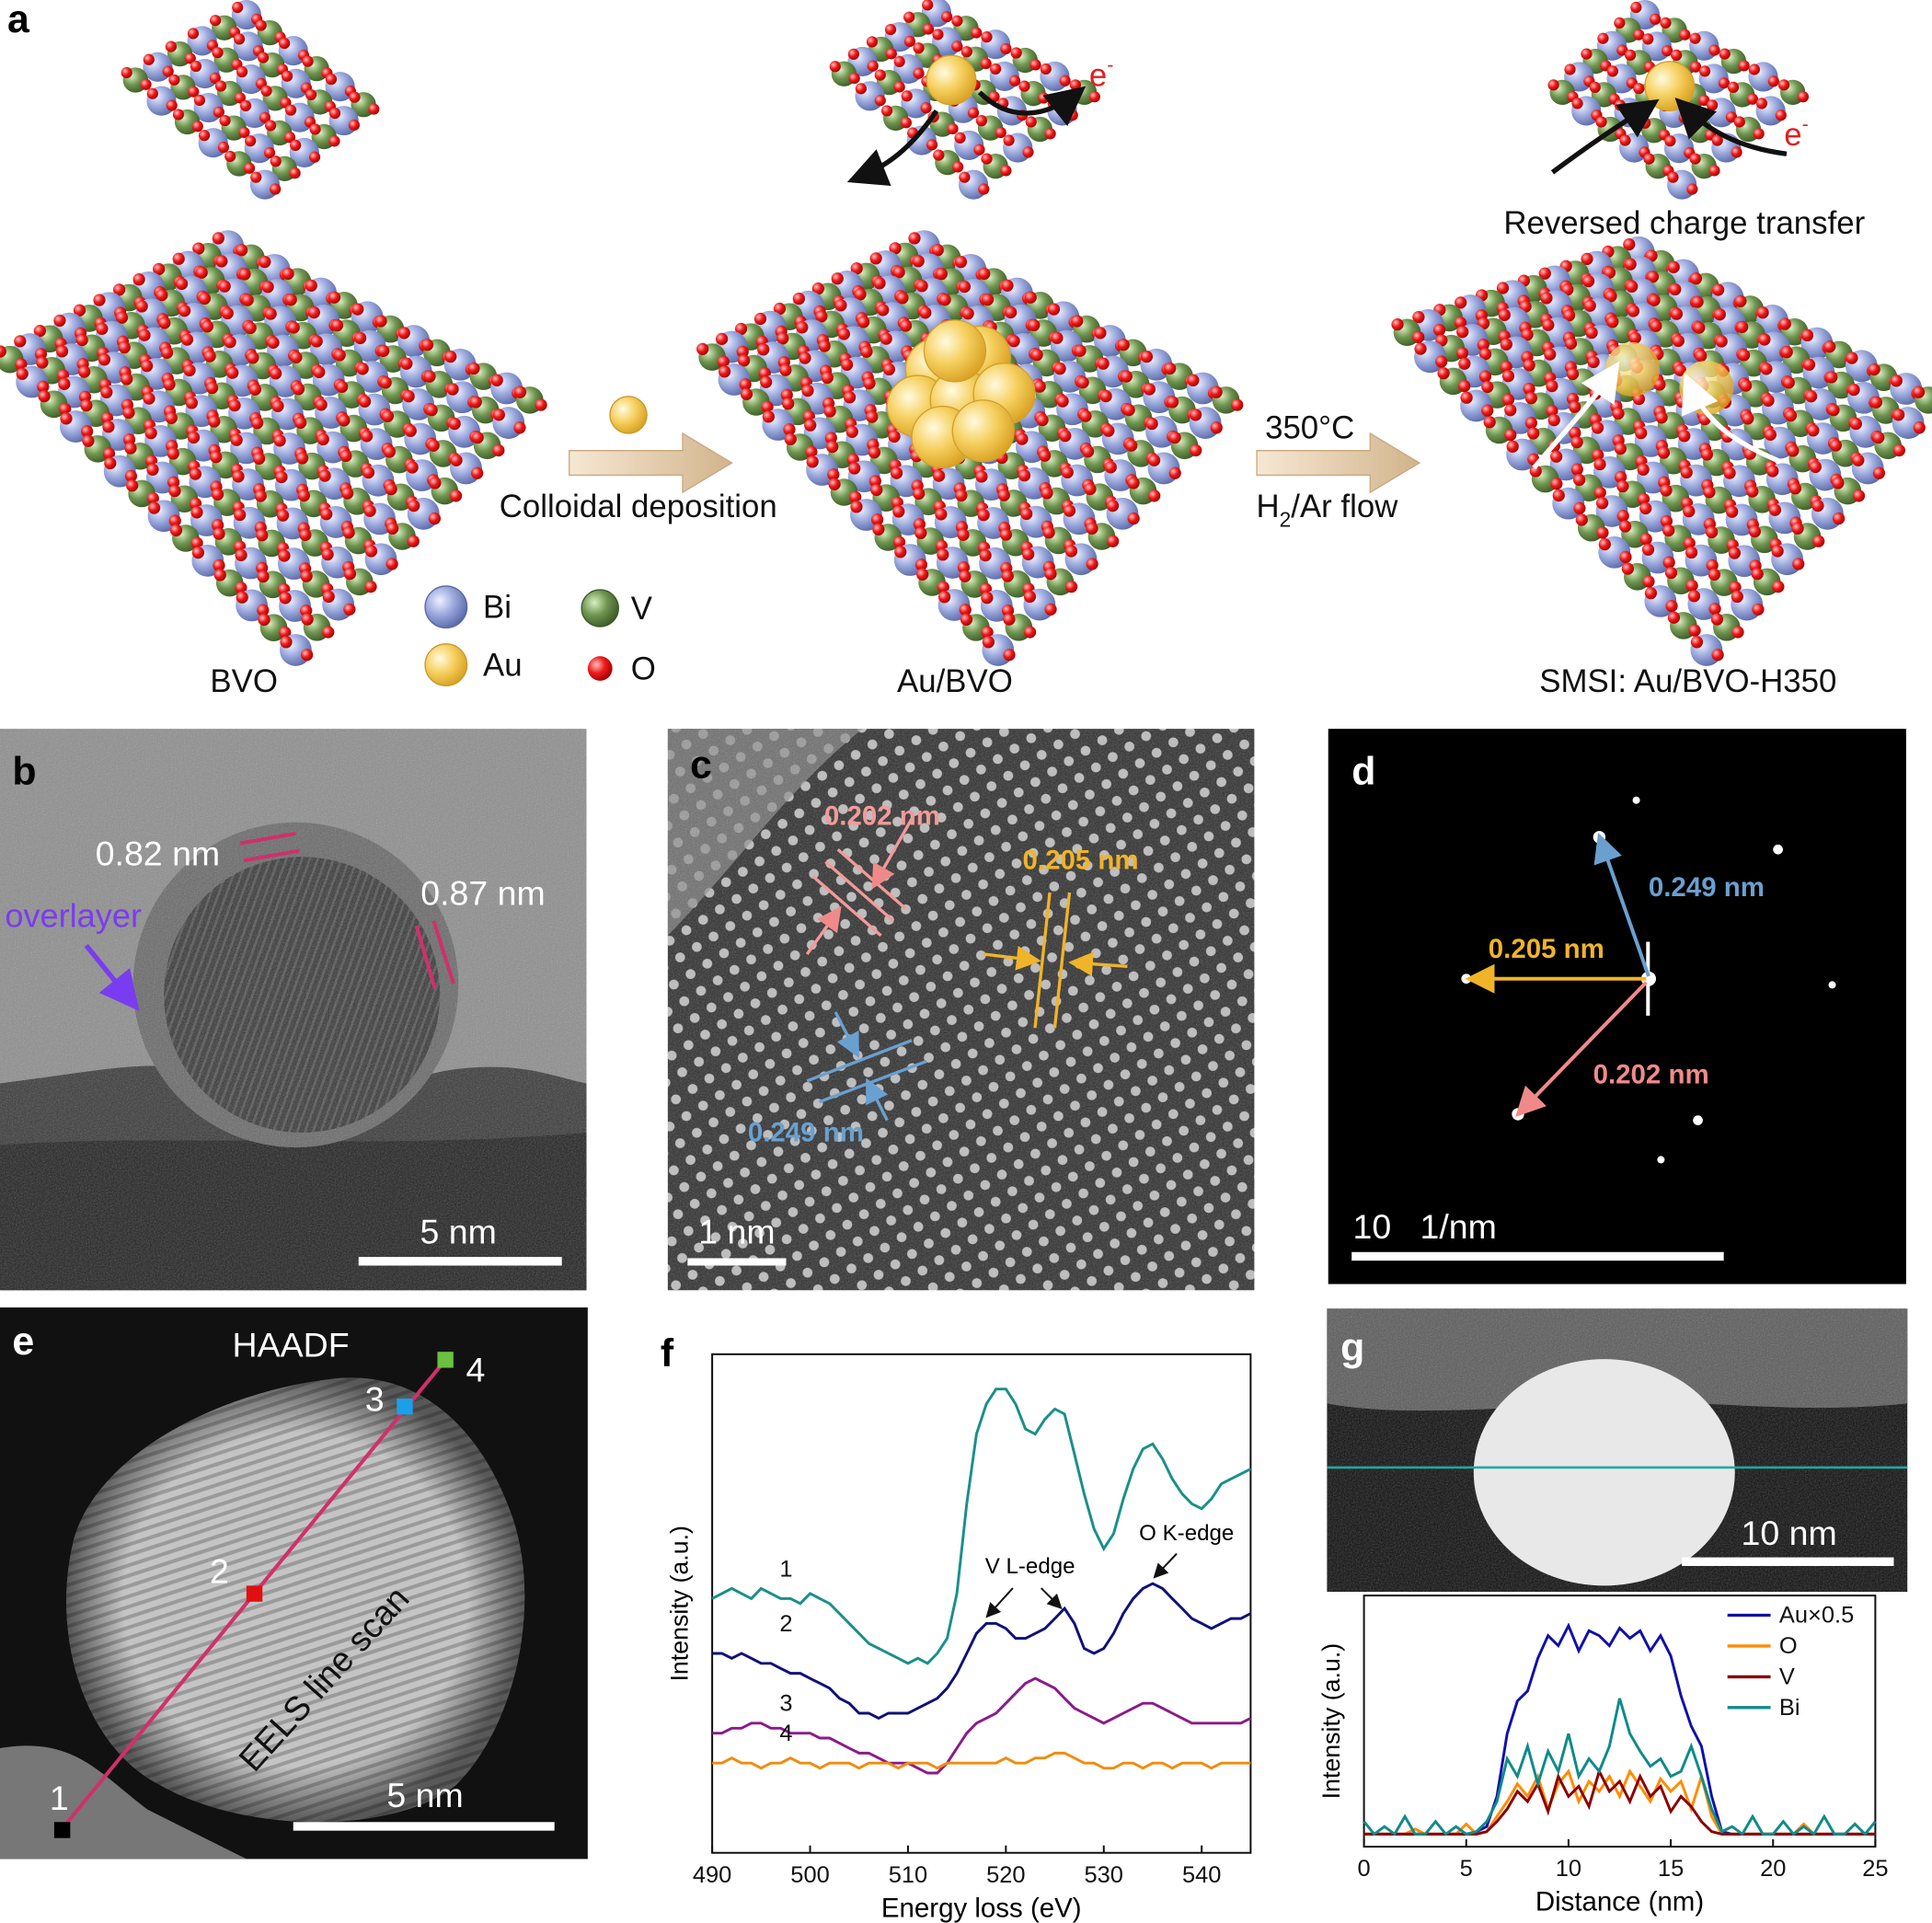 The height and width of the screenshot is (1923, 1932). What do you see at coordinates (736, 1231) in the screenshot?
I see `scale-label: 1 nm` at bounding box center [736, 1231].